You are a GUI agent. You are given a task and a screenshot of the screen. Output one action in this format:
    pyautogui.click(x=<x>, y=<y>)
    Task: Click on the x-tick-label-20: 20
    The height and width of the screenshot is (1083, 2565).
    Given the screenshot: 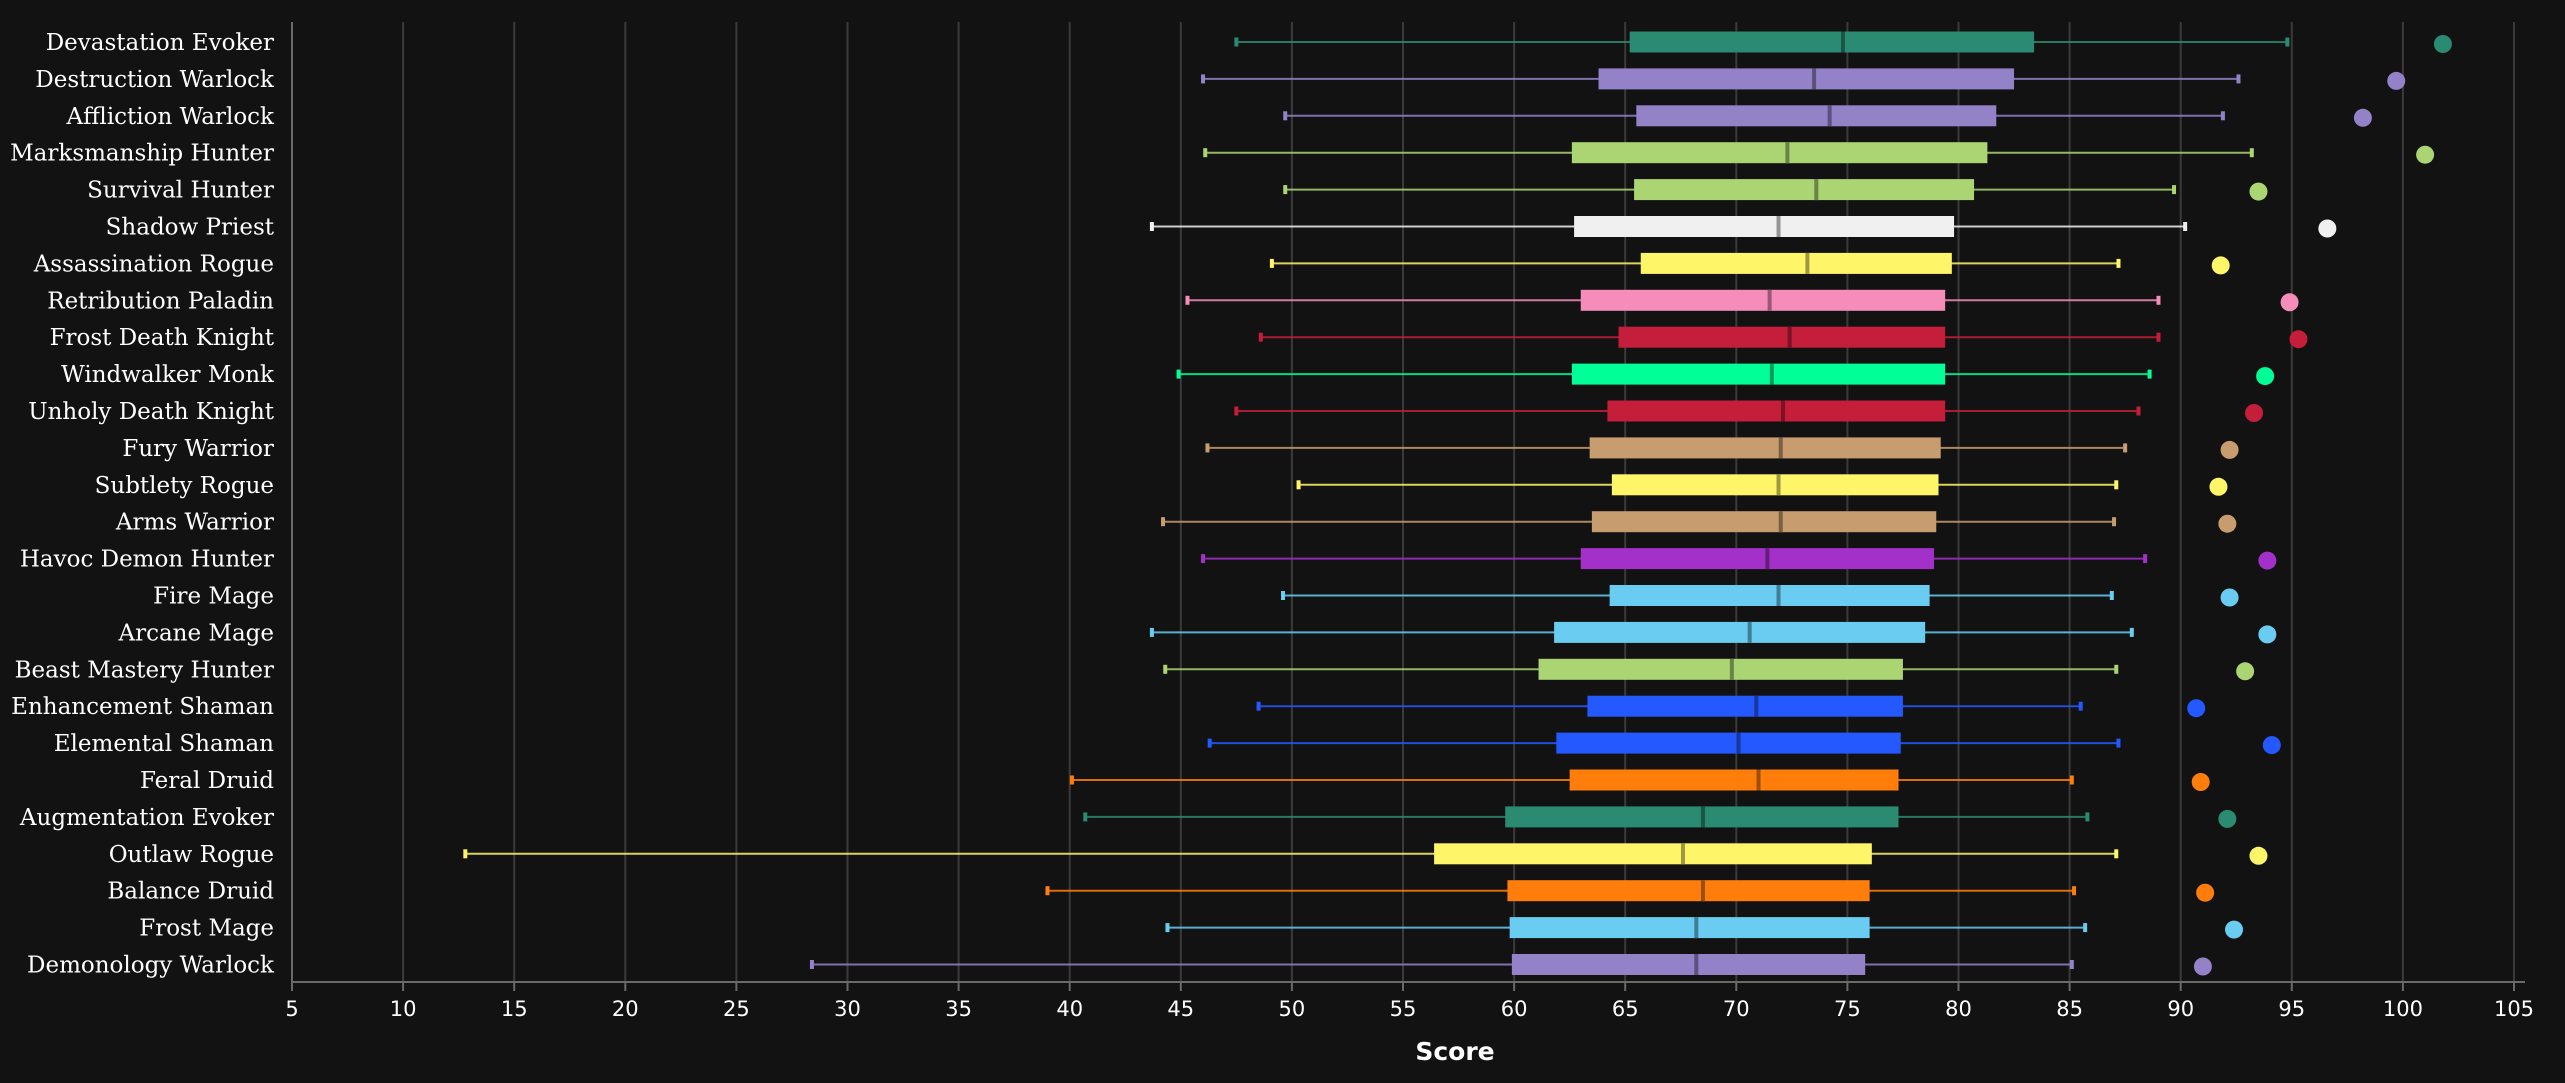 What is the action you would take?
    pyautogui.click(x=625, y=1009)
    